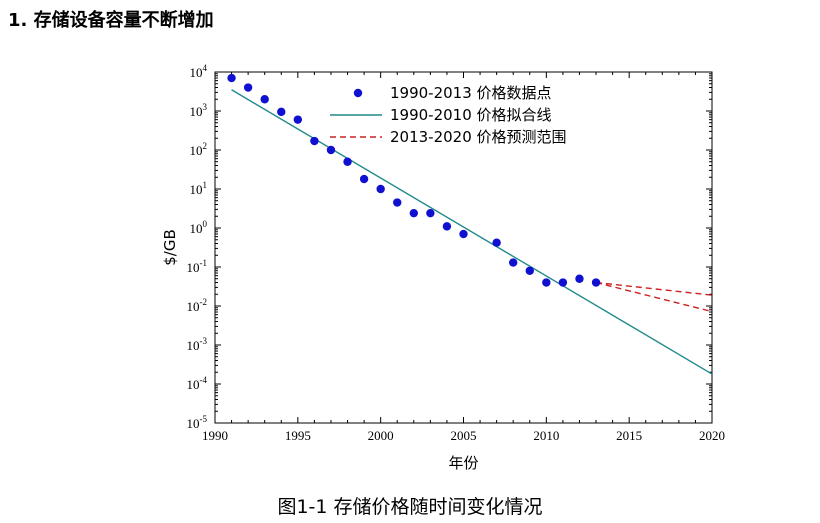  What do you see at coordinates (170, 247) in the screenshot?
I see `y-axis-label: $/GB` at bounding box center [170, 247].